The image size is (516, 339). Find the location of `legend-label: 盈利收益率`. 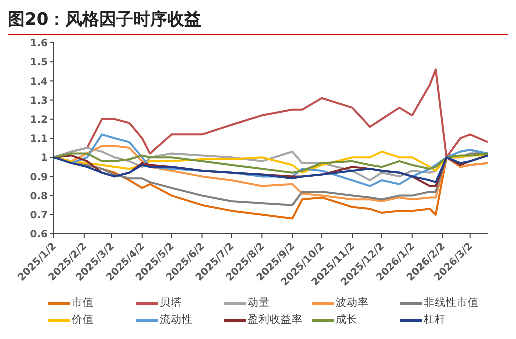

legend-label: 盈利收益率 is located at coordinates (275, 320).